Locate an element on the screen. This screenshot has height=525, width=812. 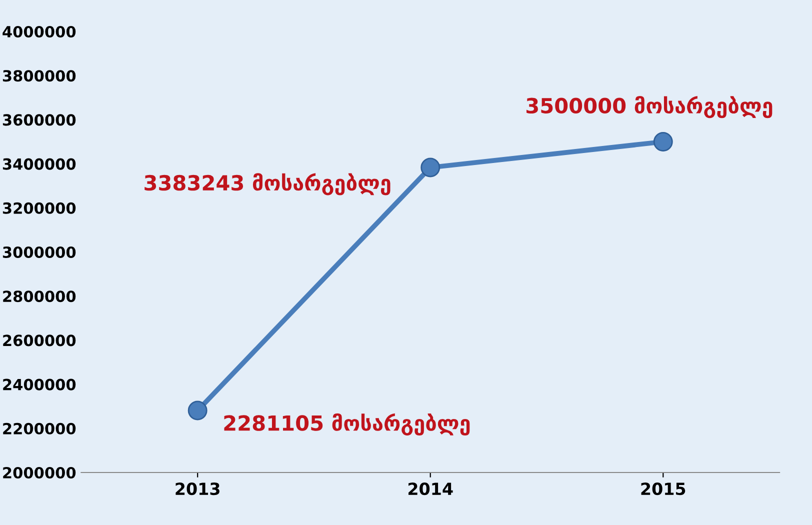
y-tick-label: 3000000 is located at coordinates (39, 252).